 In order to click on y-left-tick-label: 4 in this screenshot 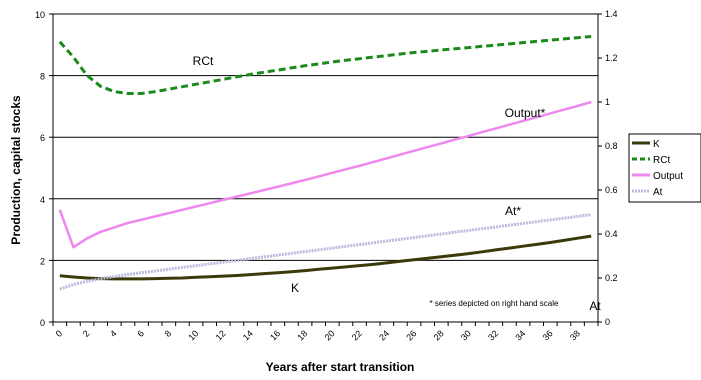, I will do `click(42, 200)`.